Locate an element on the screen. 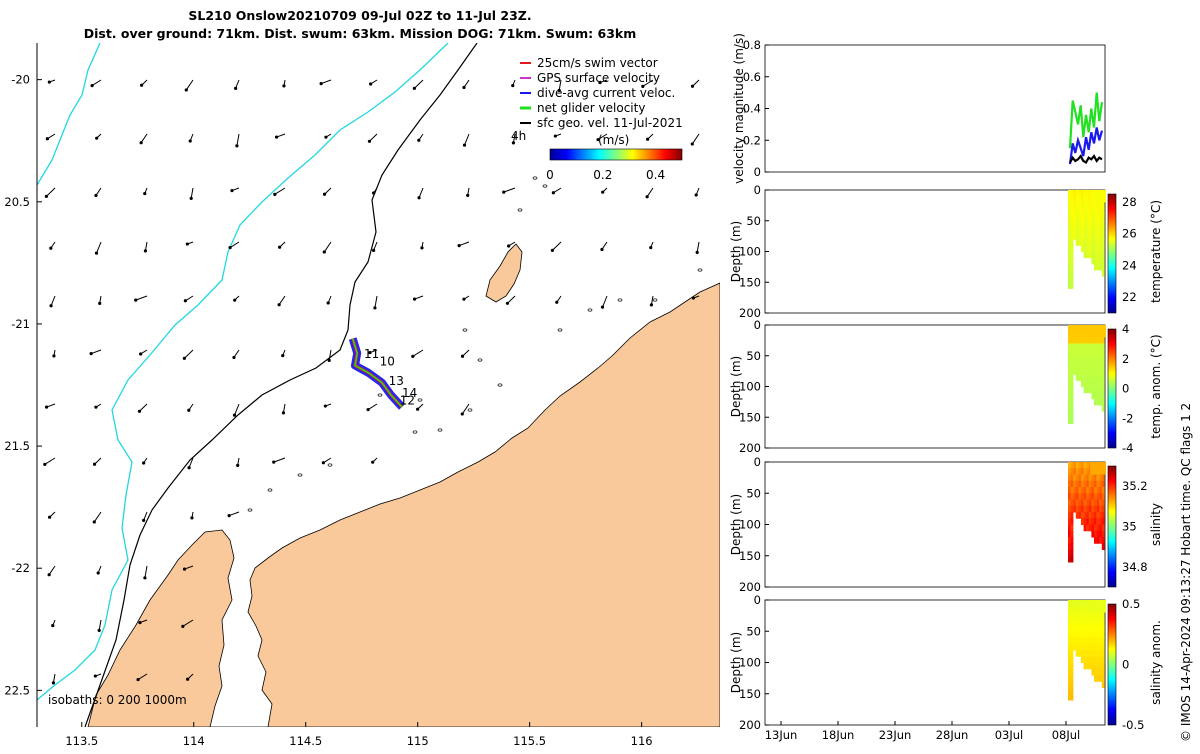 The width and height of the screenshot is (1200, 754). depth-tick-label: 100 is located at coordinates (750, 252).